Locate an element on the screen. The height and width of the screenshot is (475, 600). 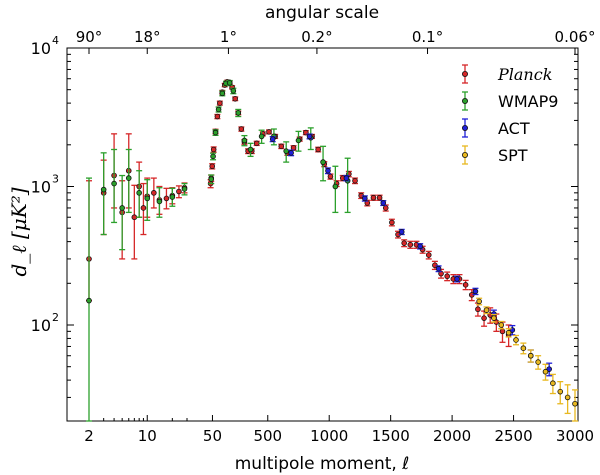
x-tick-label: 10 is located at coordinates (147, 436).